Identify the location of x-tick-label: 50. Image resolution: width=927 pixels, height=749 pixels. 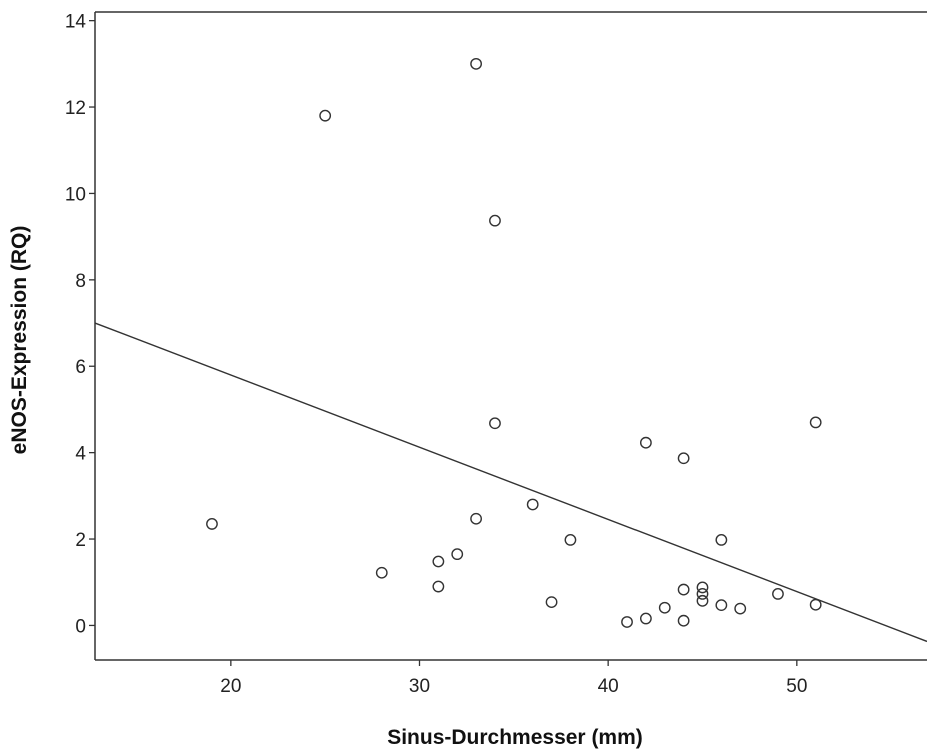
(796, 686).